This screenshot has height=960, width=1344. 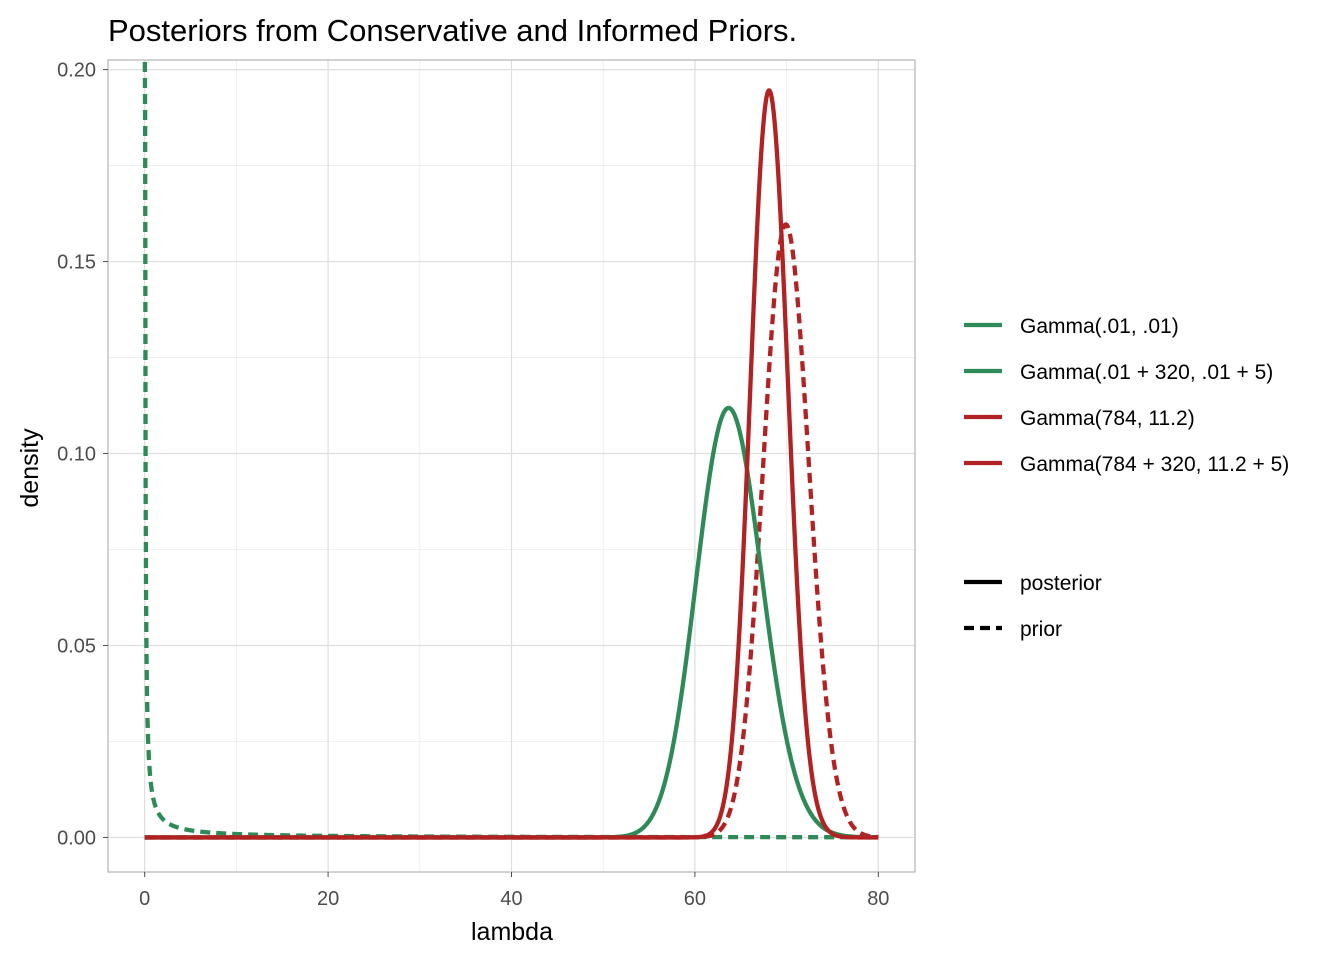 I want to click on y-tick-label: 0.00, so click(x=76, y=838).